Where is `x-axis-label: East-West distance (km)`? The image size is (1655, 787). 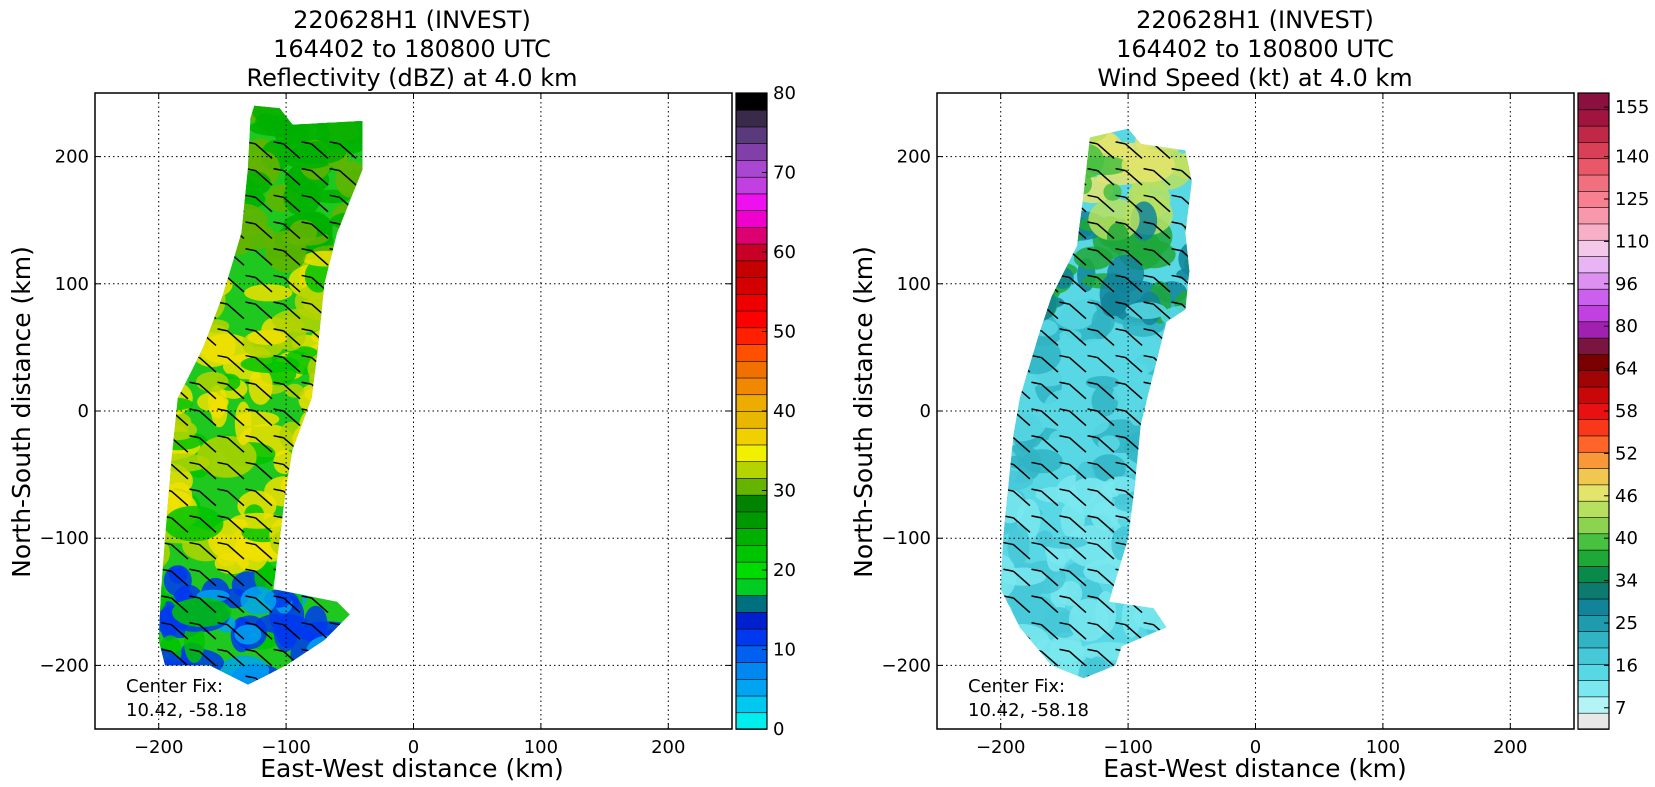
x-axis-label: East-West distance (km) is located at coordinates (1255, 768).